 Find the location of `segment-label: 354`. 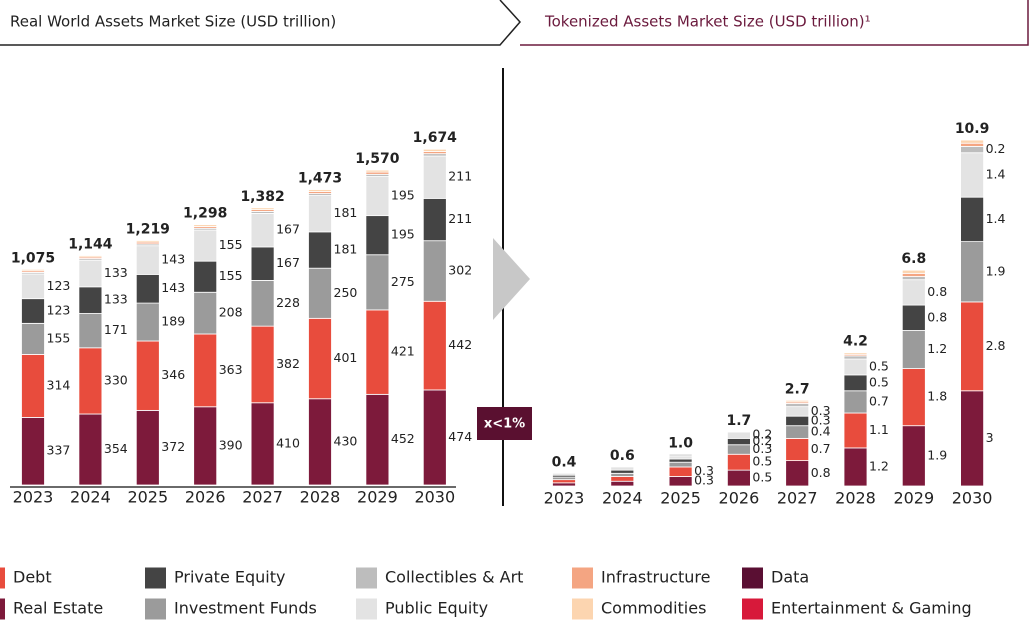

segment-label: 354 is located at coordinates (116, 448).